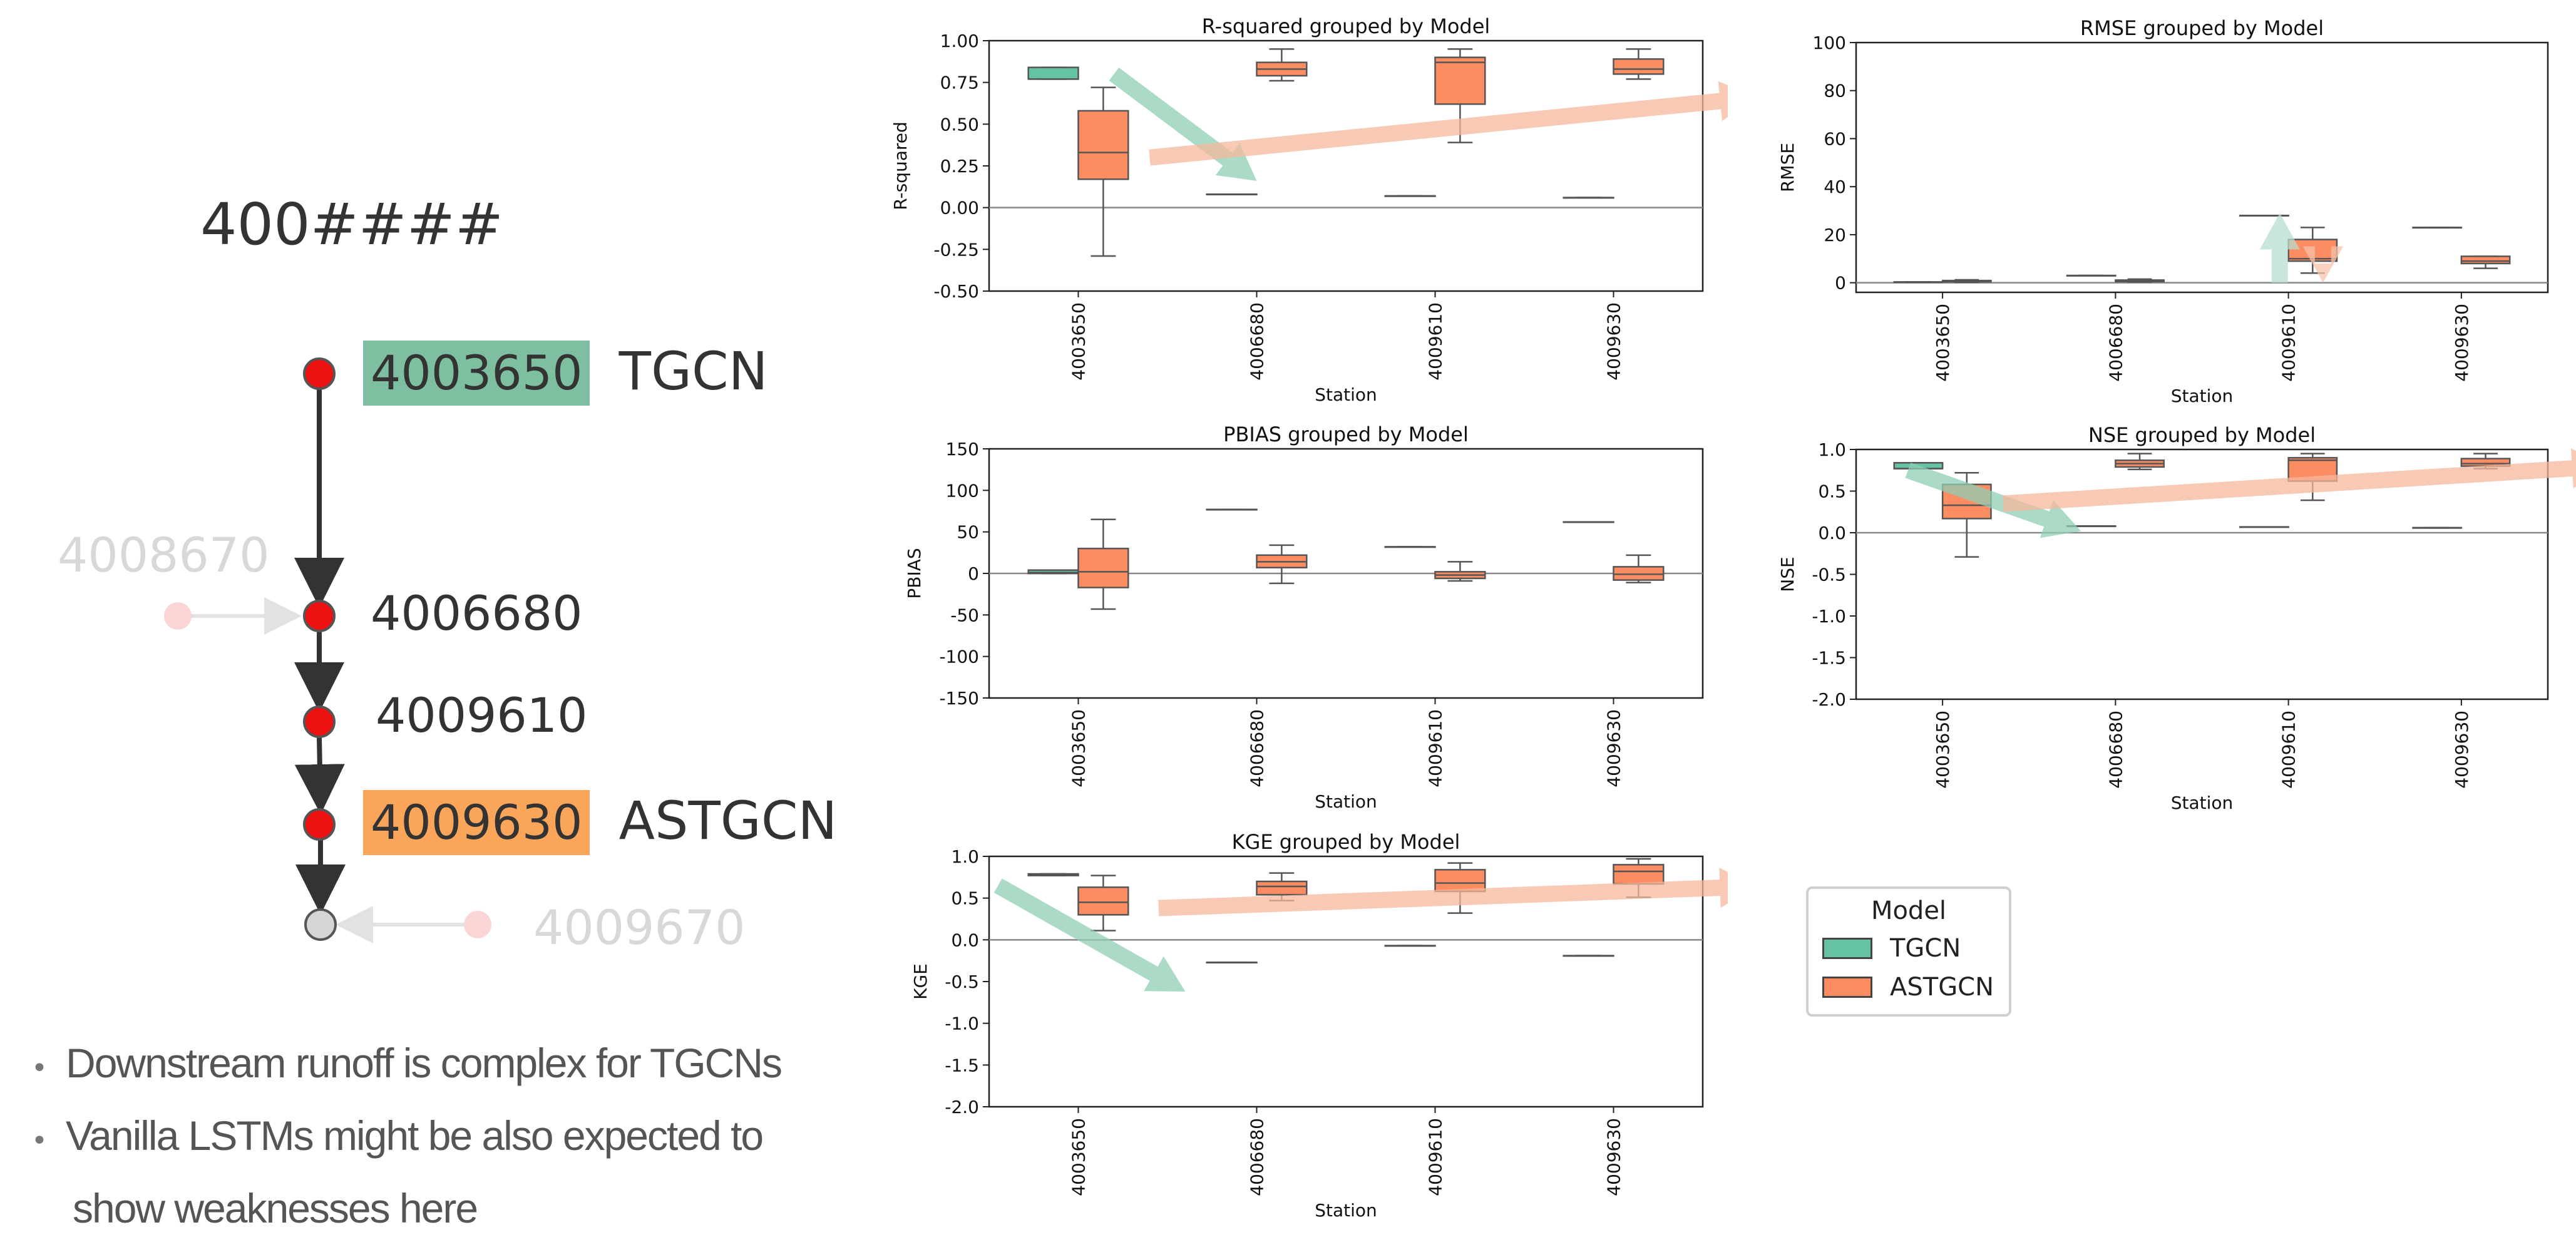 The image size is (2576, 1257). Describe the element at coordinates (1787, 167) in the screenshot. I see `y-axis-label: RMSE` at that location.